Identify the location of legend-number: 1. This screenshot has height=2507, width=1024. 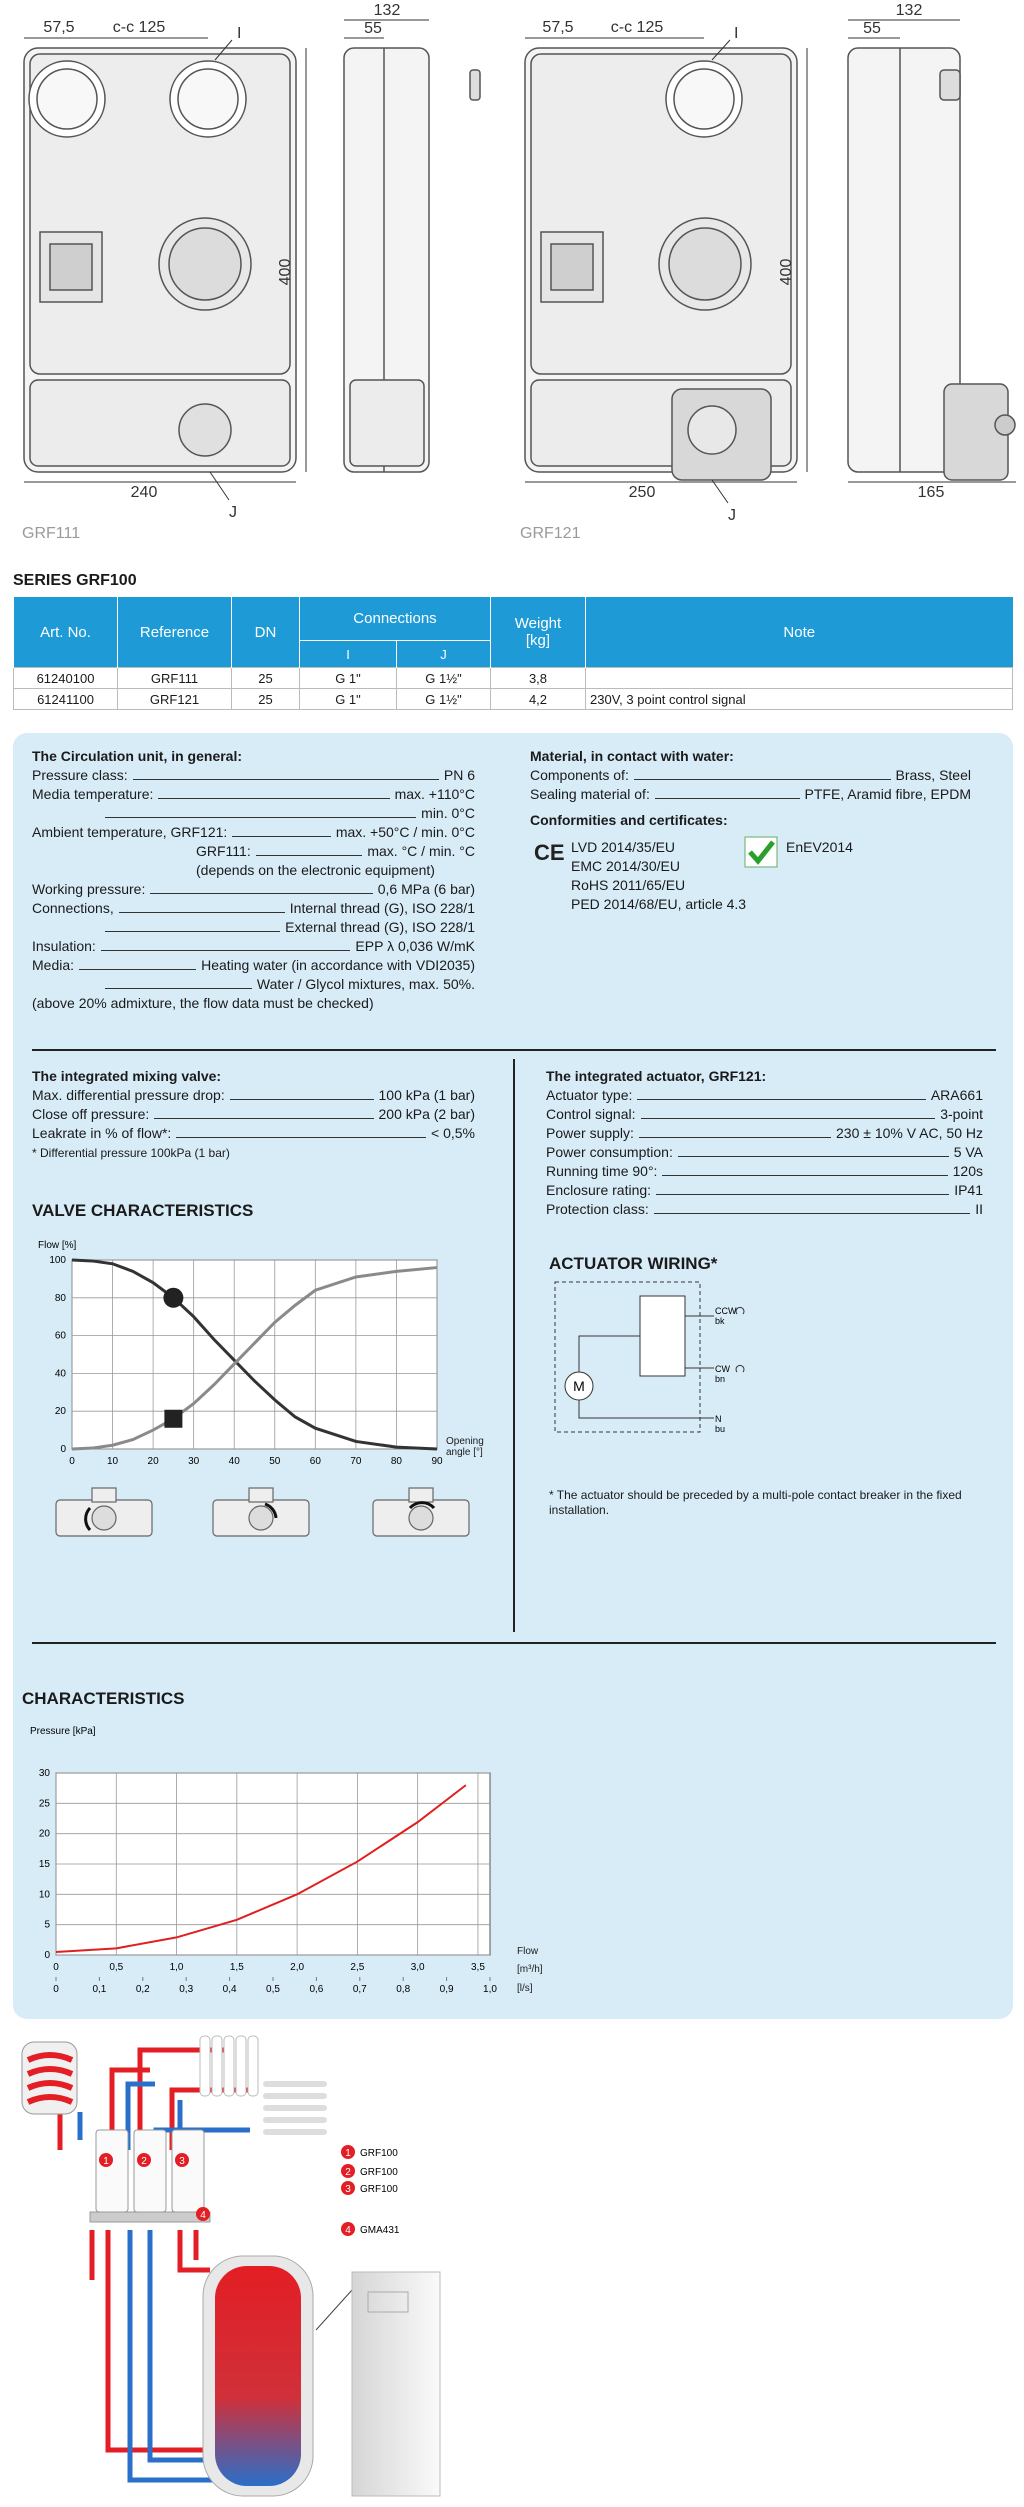
(348, 2153).